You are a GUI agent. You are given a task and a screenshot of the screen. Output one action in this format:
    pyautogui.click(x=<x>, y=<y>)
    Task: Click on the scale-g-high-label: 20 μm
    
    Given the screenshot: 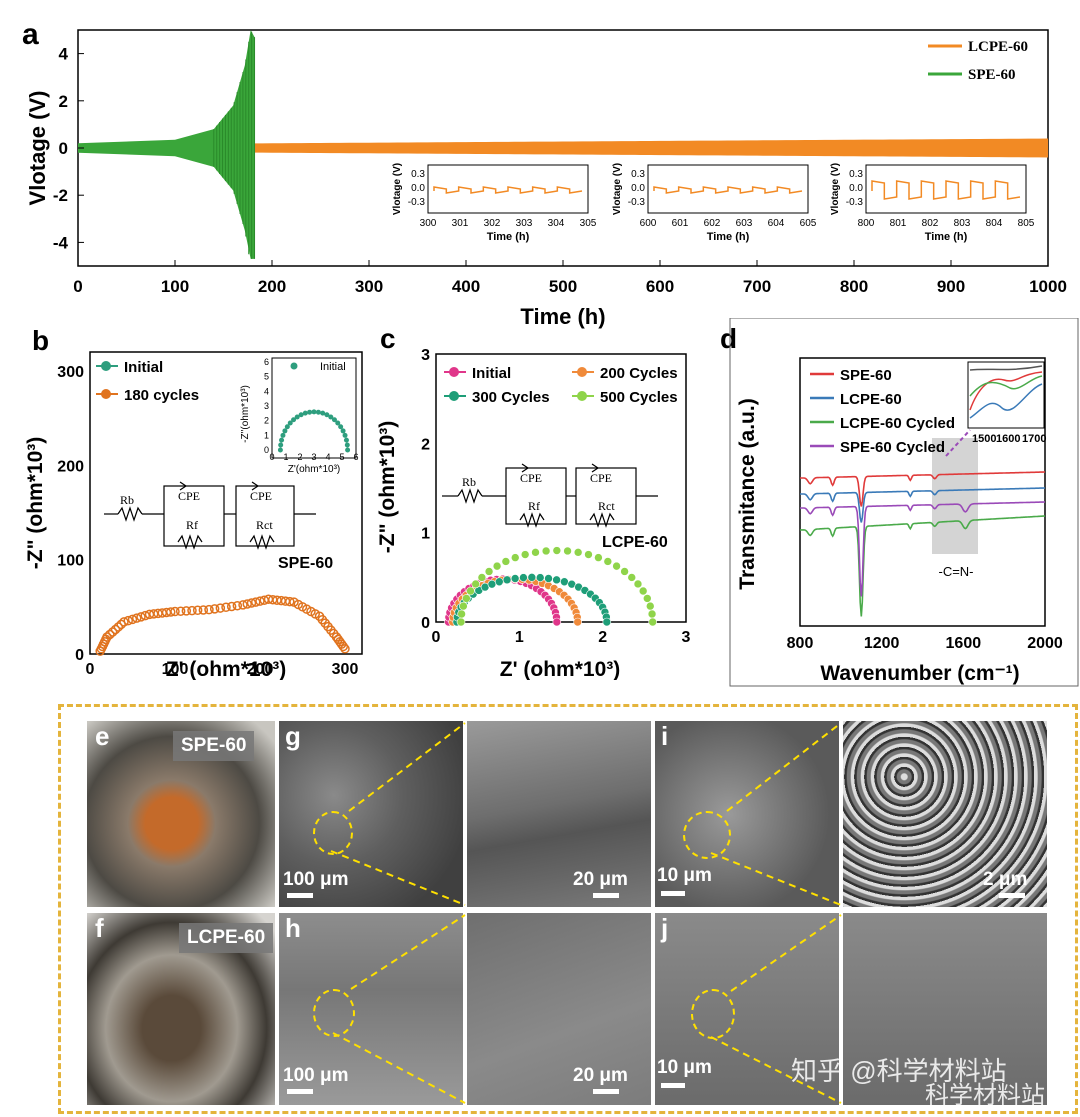 What is the action you would take?
    pyautogui.click(x=600, y=879)
    